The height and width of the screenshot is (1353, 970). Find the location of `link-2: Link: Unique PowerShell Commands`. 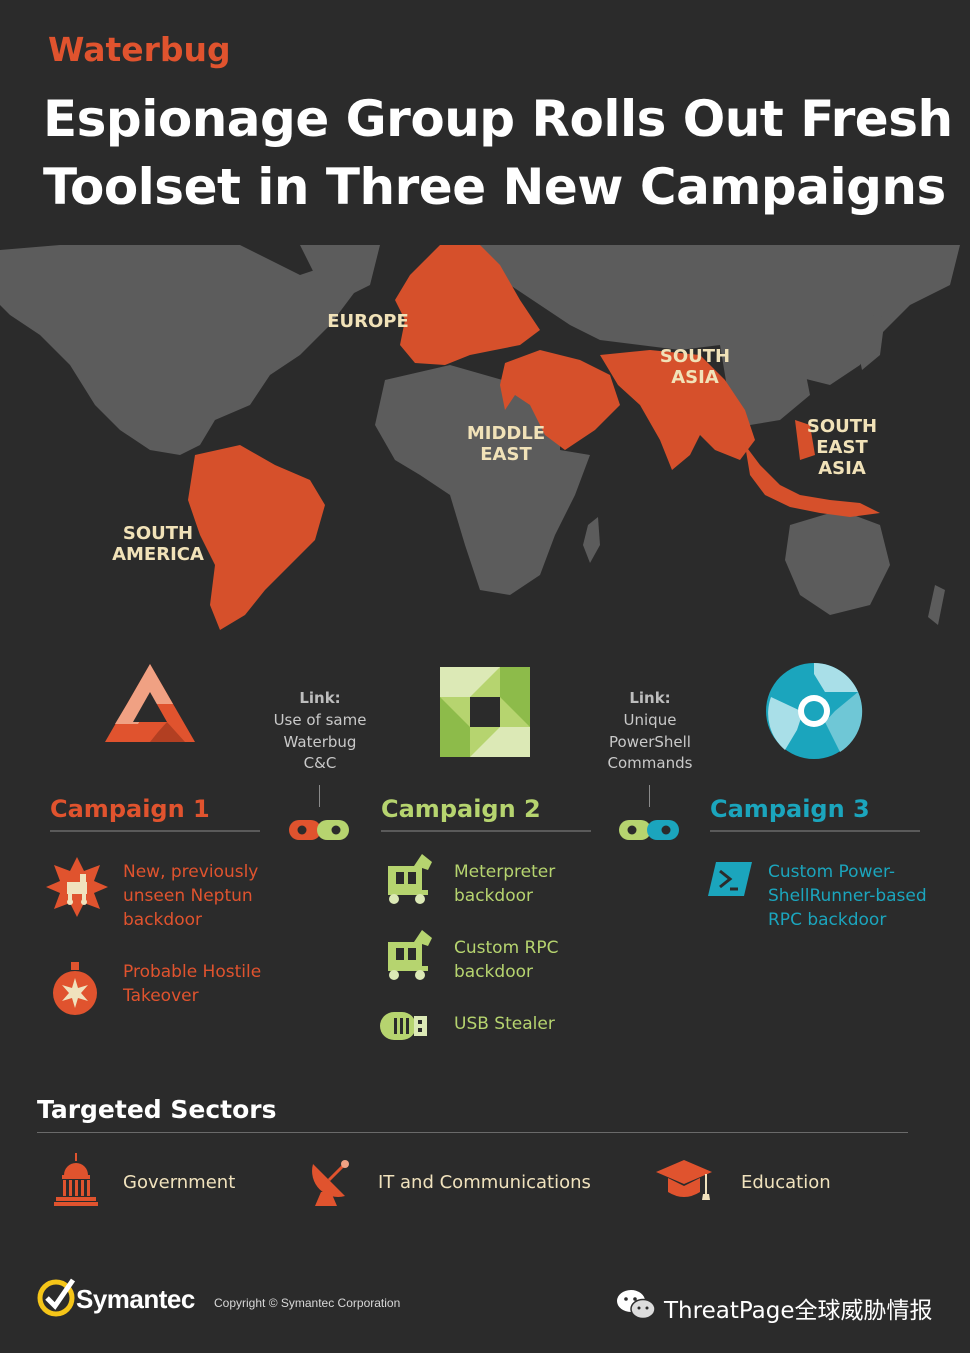

link-2: Link: Unique PowerShell Commands is located at coordinates (650, 731).